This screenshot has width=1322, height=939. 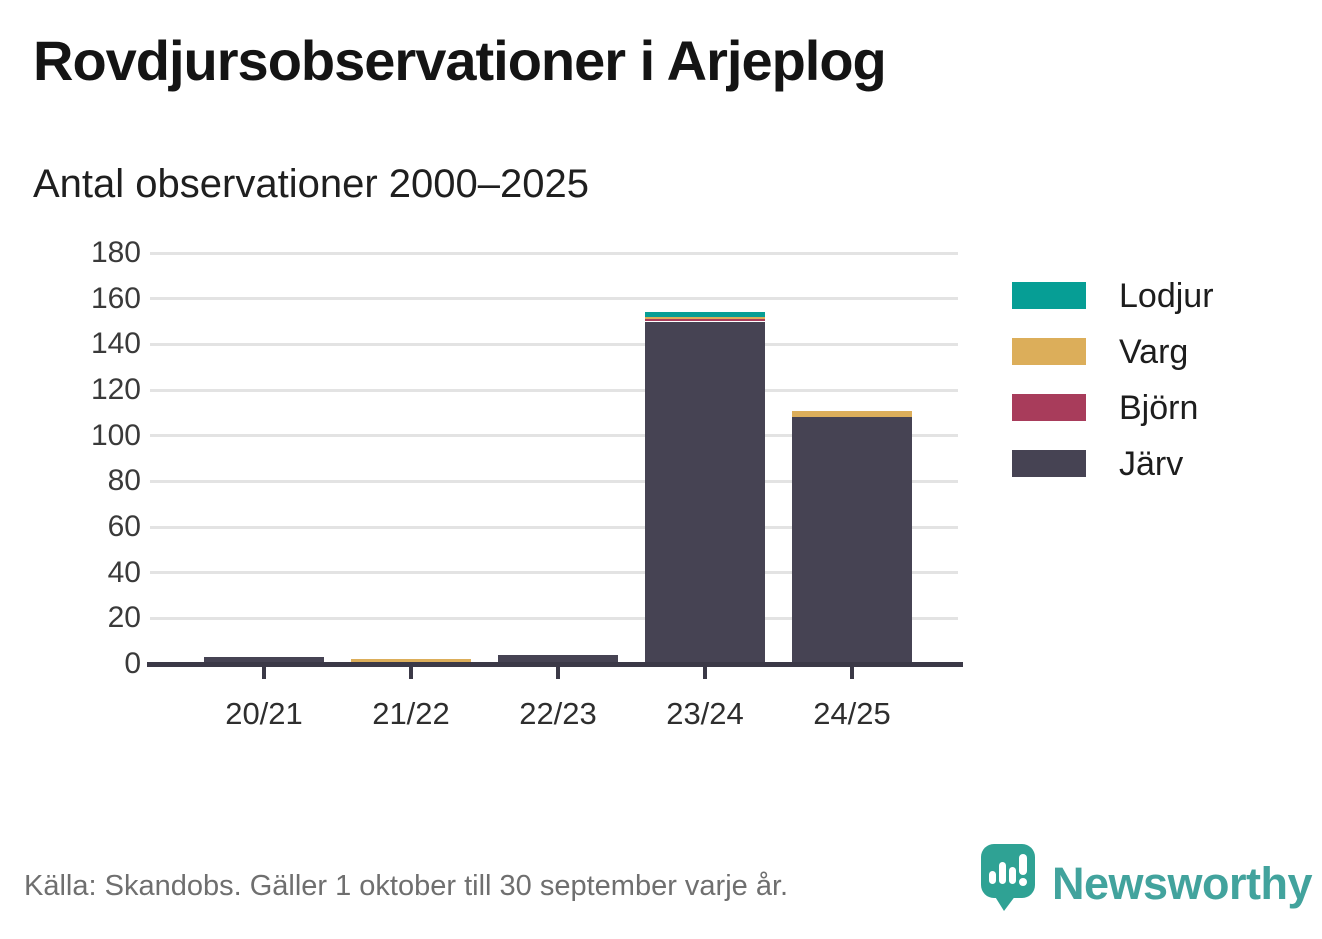 I want to click on legend-label: Järv, so click(x=1151, y=463).